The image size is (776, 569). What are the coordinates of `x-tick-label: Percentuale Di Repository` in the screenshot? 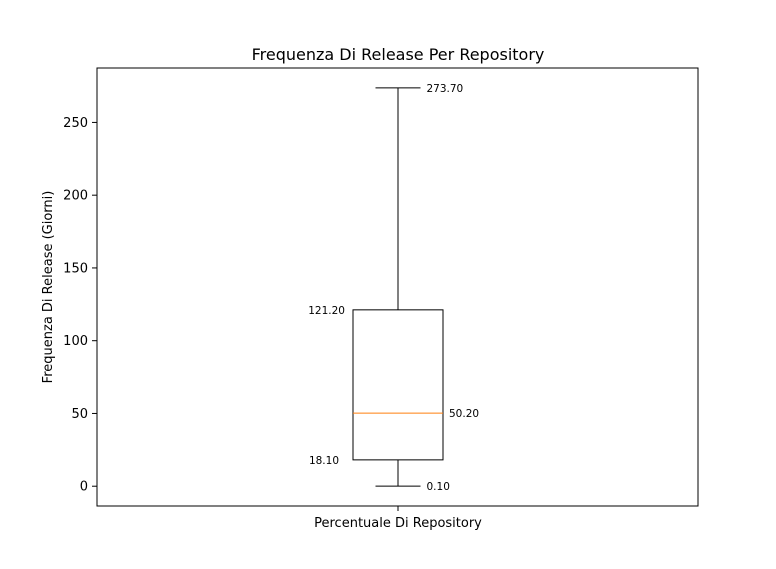 It's located at (398, 523).